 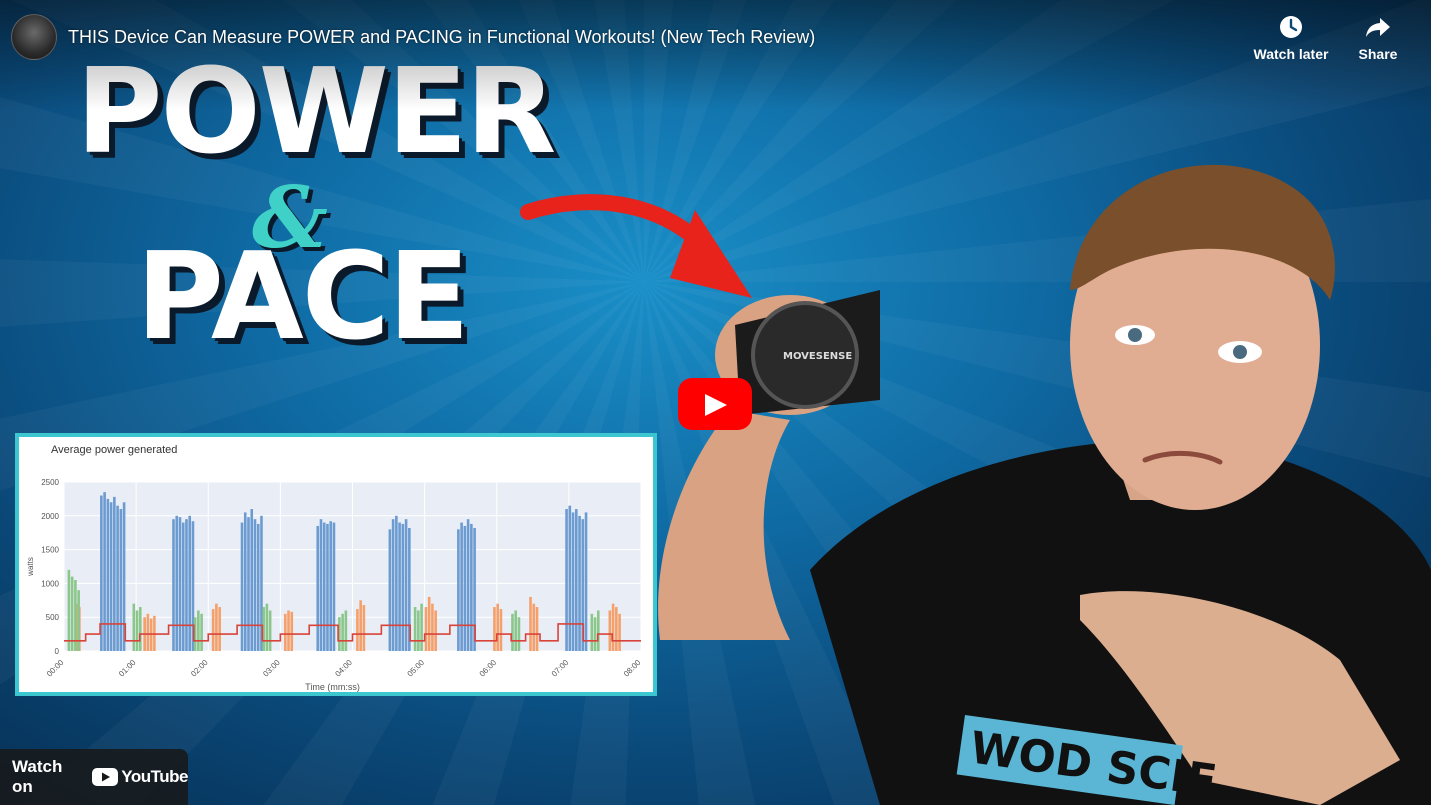 I want to click on chart-y-tick-label: 0, so click(x=57, y=651).